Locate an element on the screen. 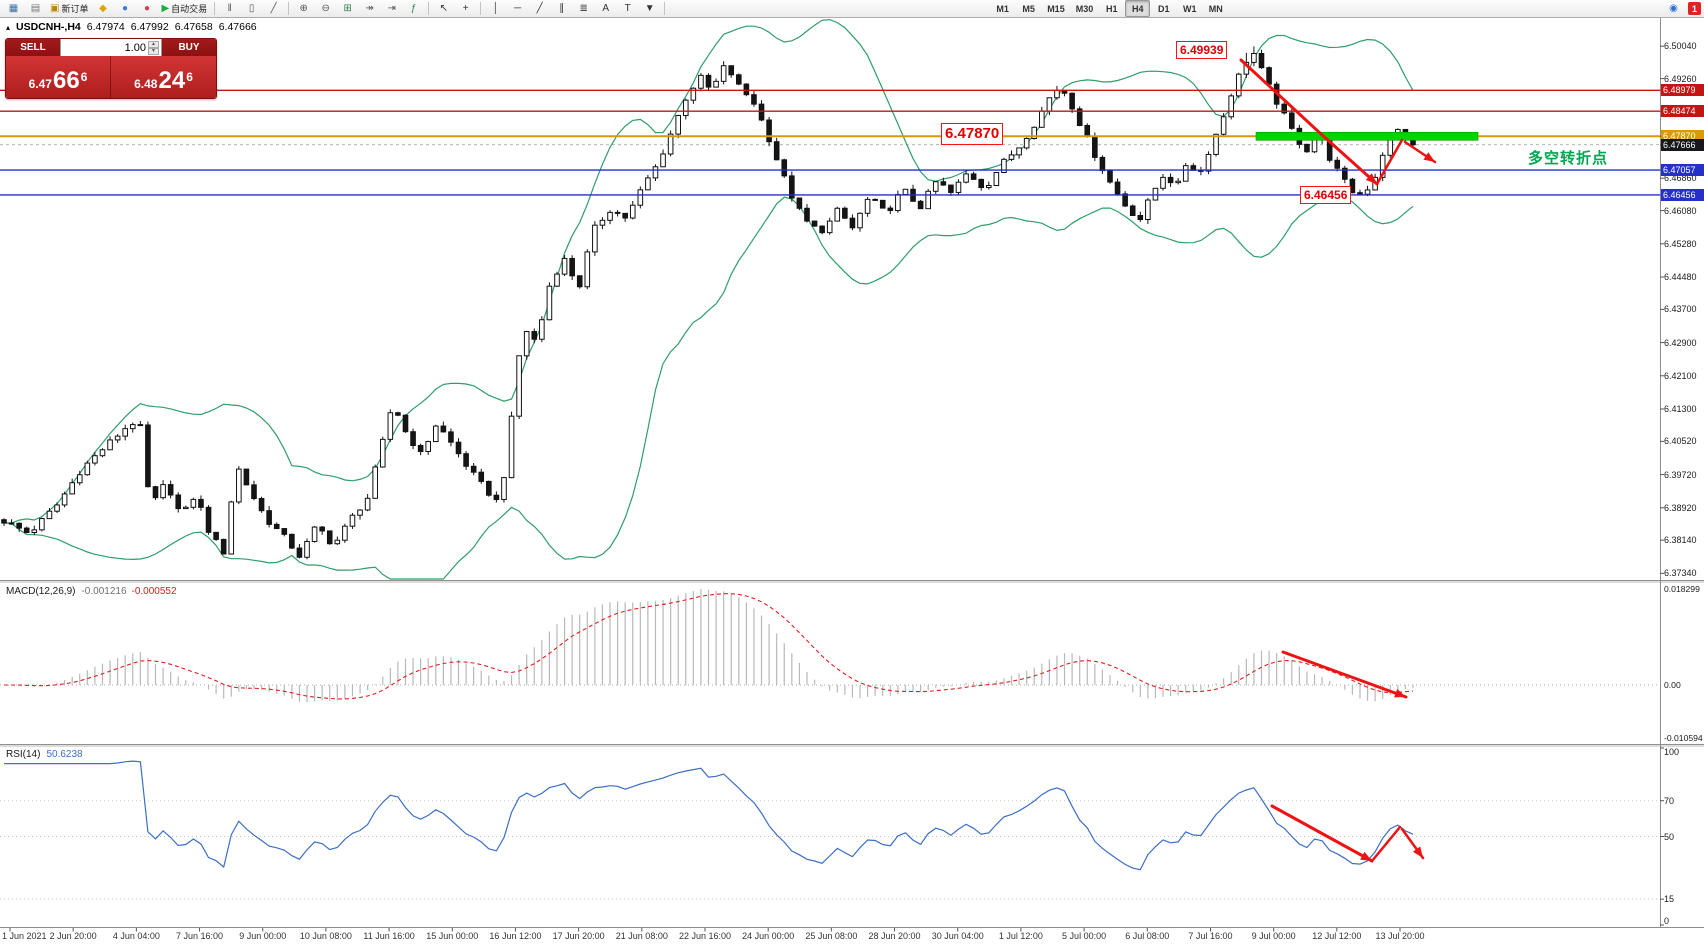 The height and width of the screenshot is (945, 1704). timeframe-w1: W1 is located at coordinates (1189, 8).